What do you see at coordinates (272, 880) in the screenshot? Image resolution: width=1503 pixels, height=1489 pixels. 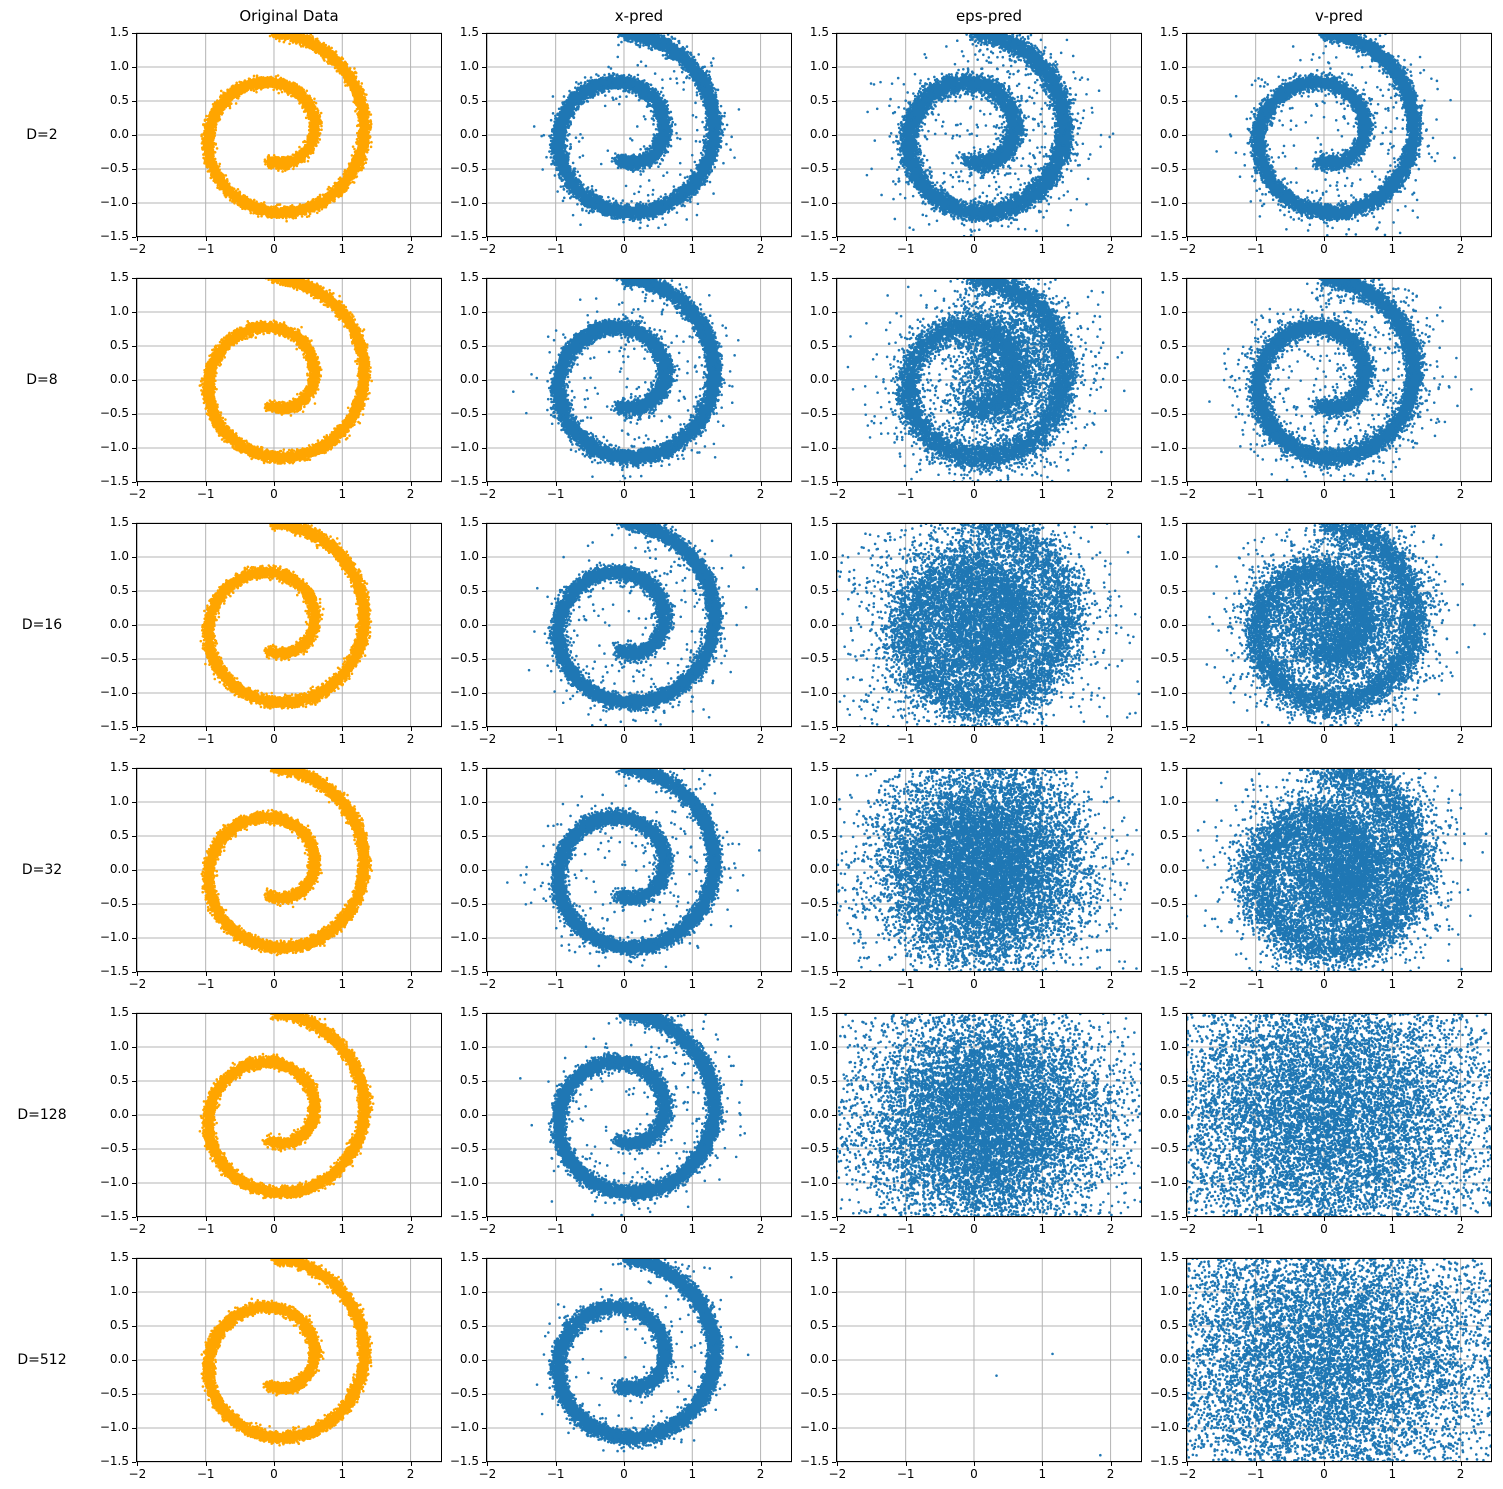 I see `subplot-d32-original-data` at bounding box center [272, 880].